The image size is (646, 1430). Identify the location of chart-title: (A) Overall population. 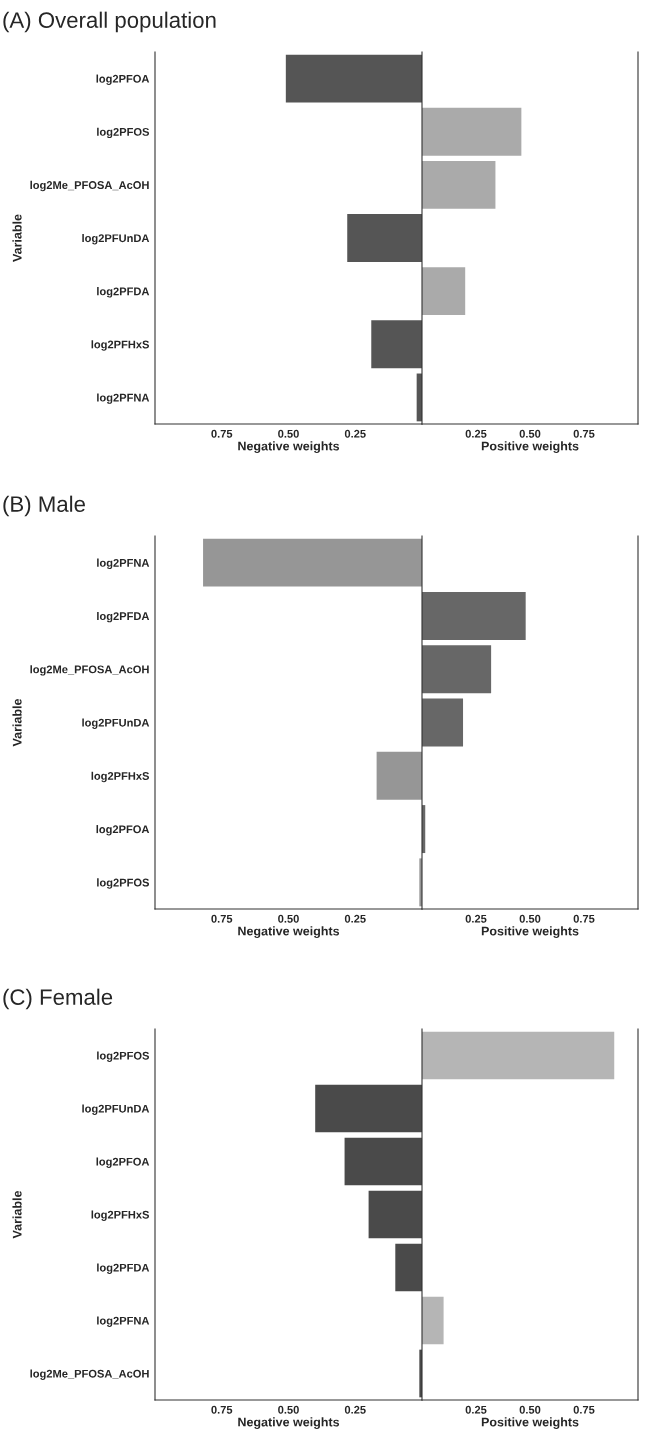
(109, 22).